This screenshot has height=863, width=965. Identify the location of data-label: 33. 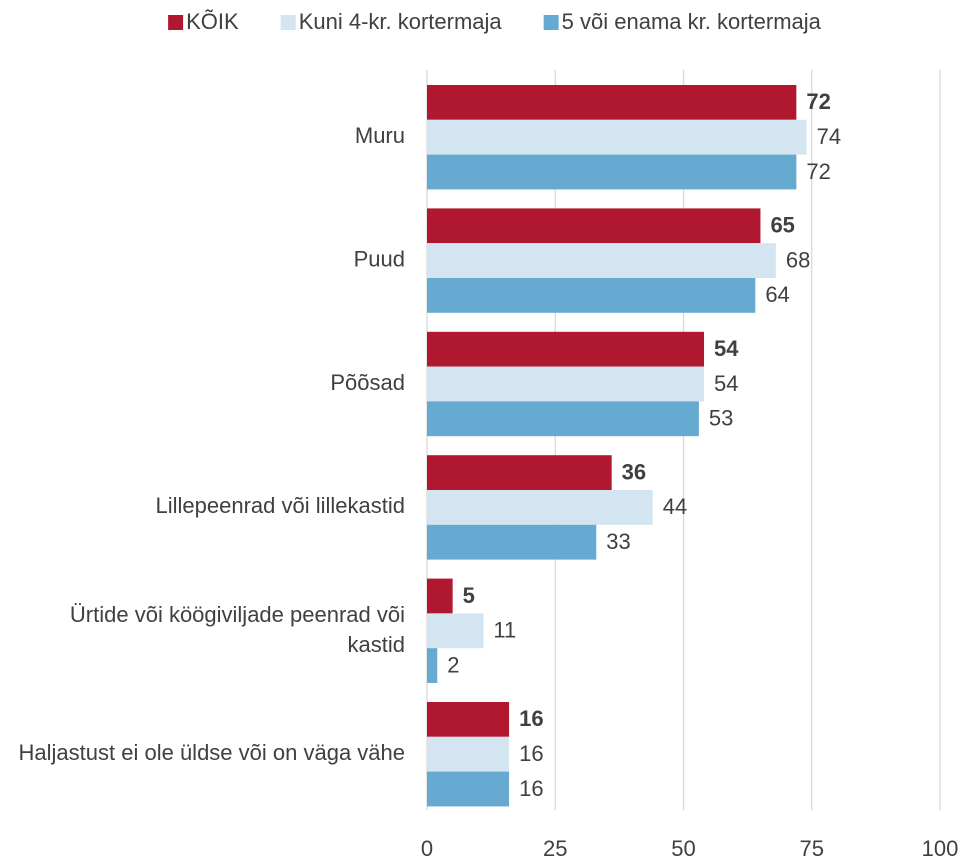
(618, 541).